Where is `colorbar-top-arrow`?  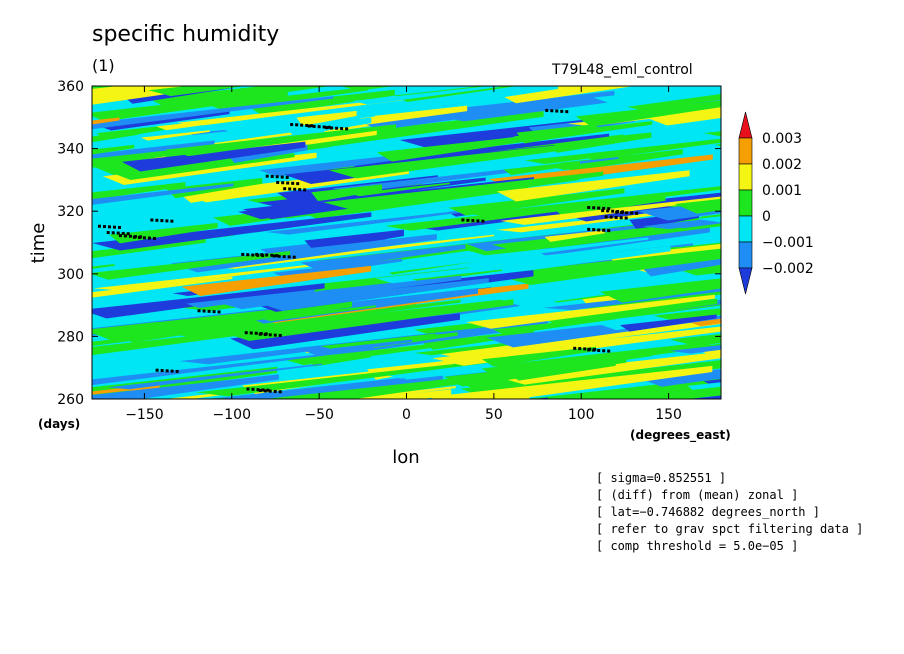 colorbar-top-arrow is located at coordinates (745, 125).